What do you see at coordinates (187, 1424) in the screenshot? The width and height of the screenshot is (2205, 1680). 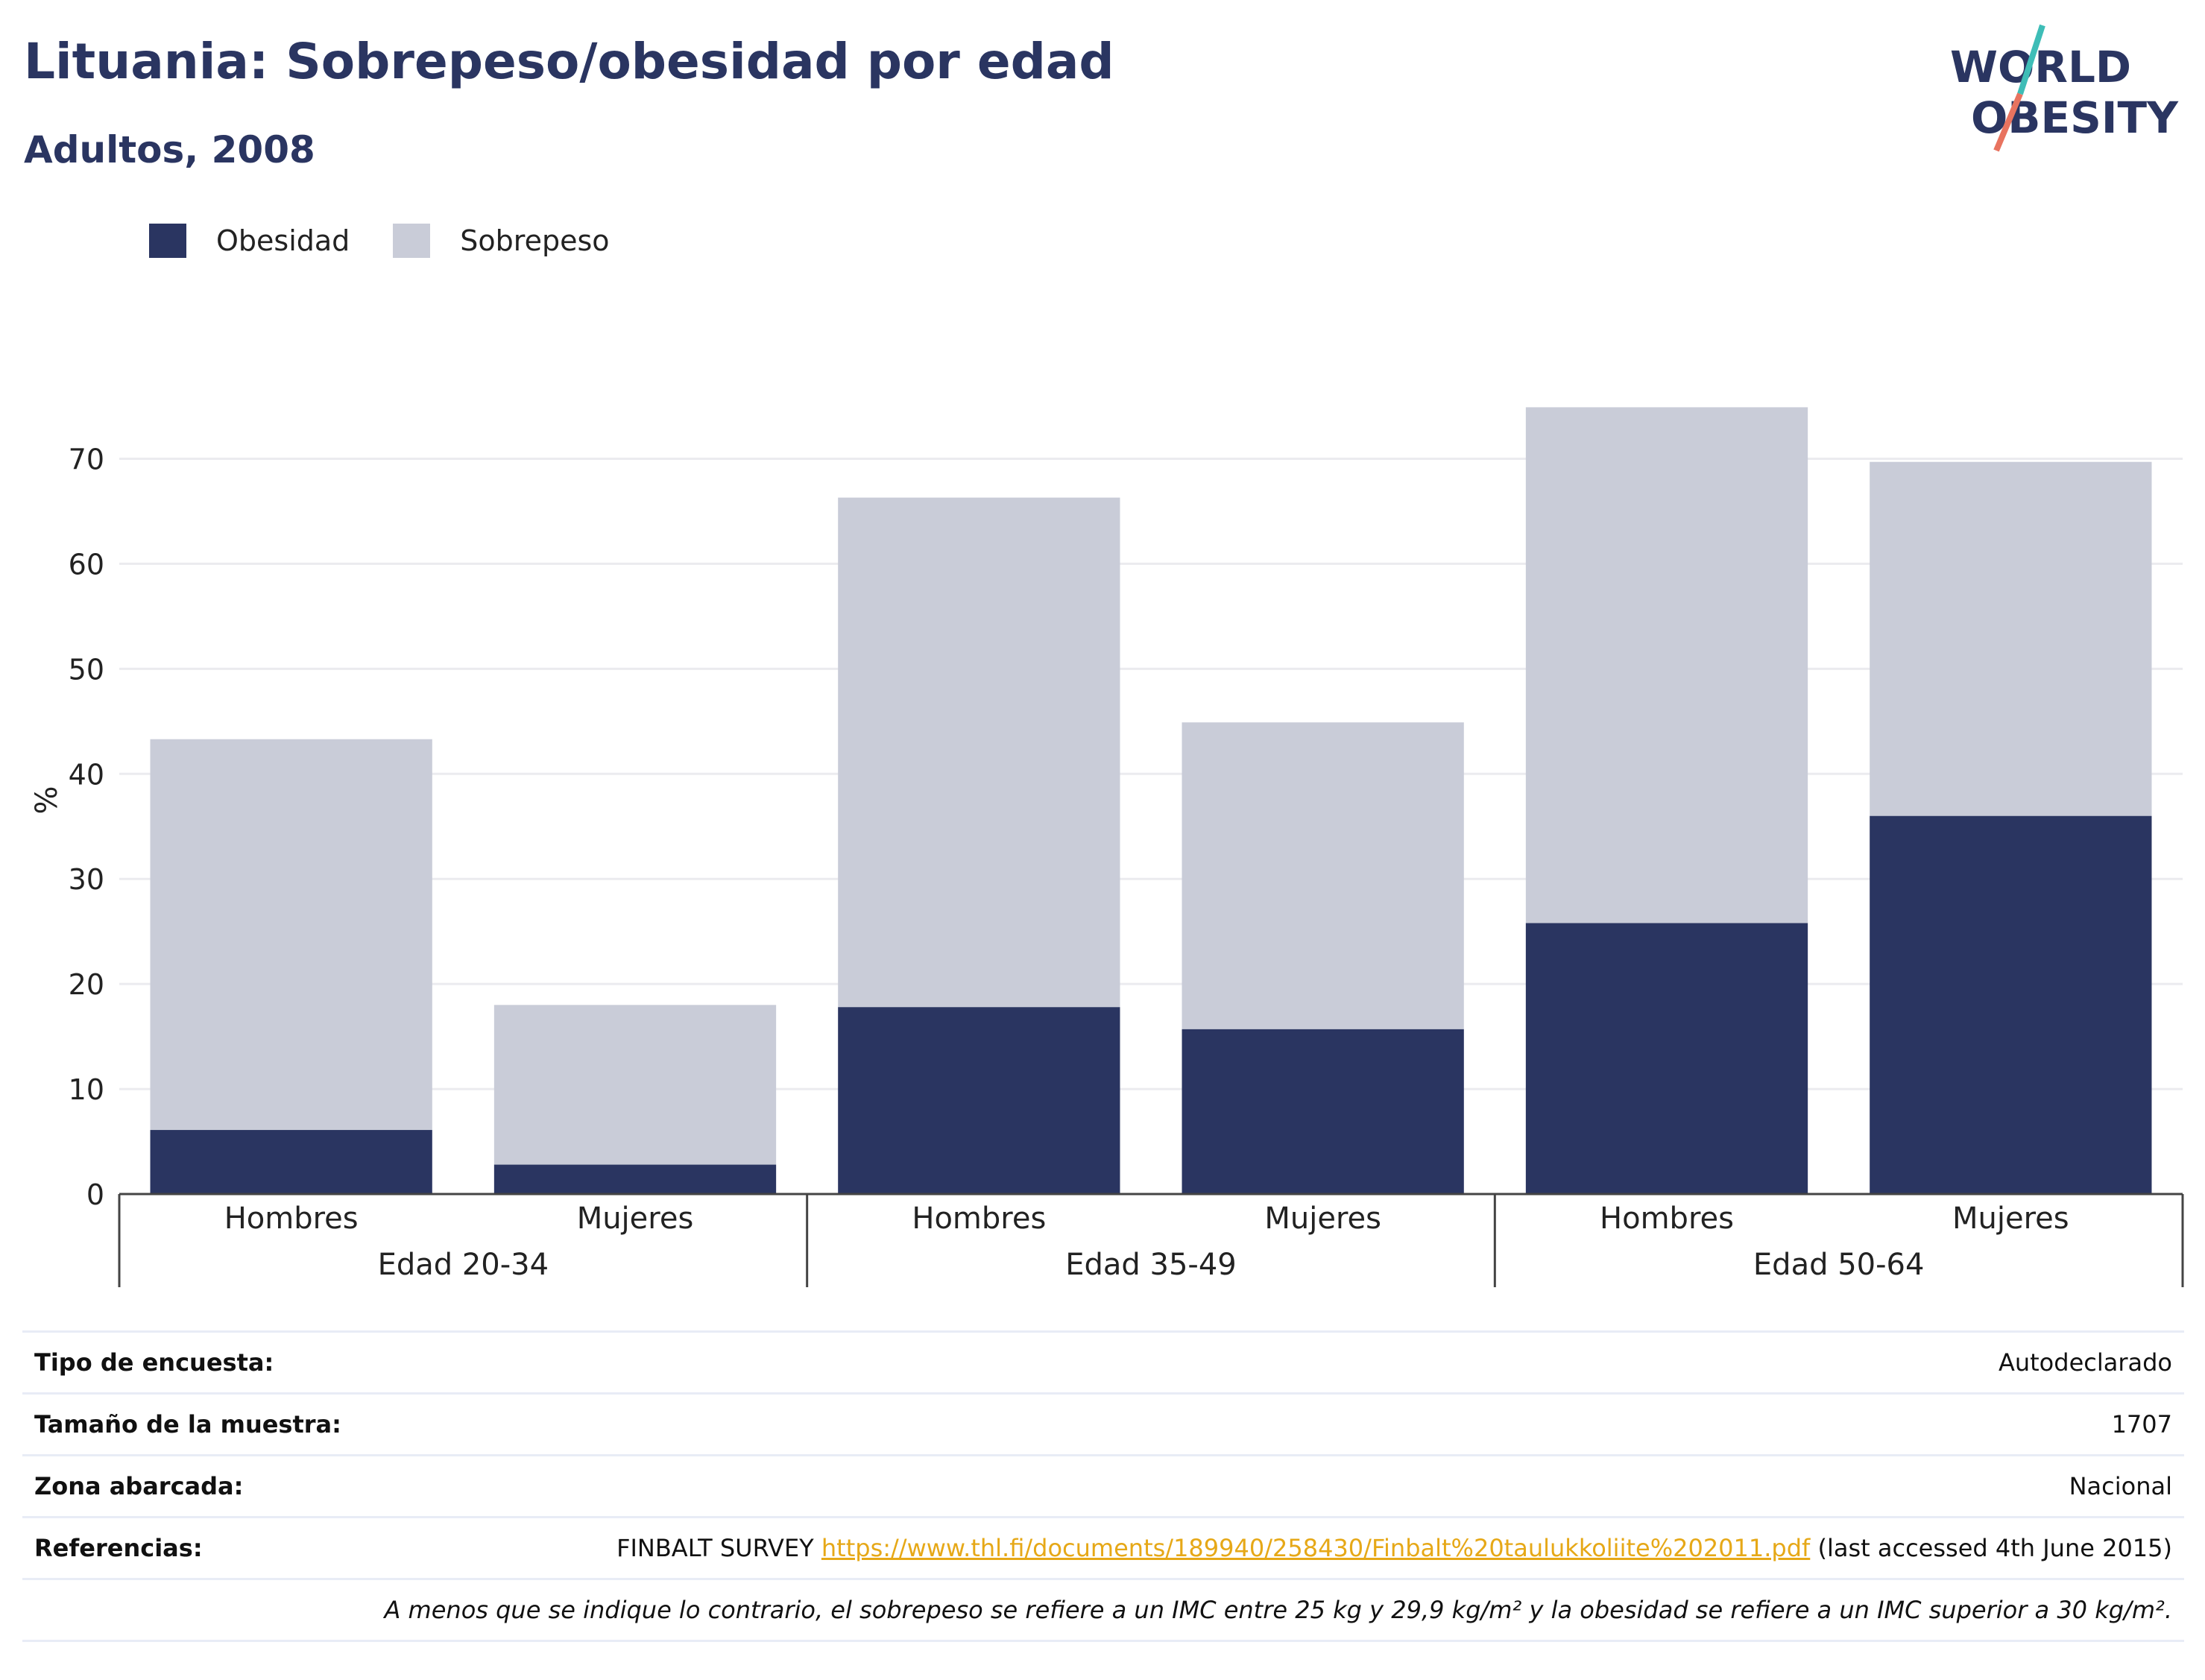 I see `sample-size-label: Tamaño de la muestra:` at bounding box center [187, 1424].